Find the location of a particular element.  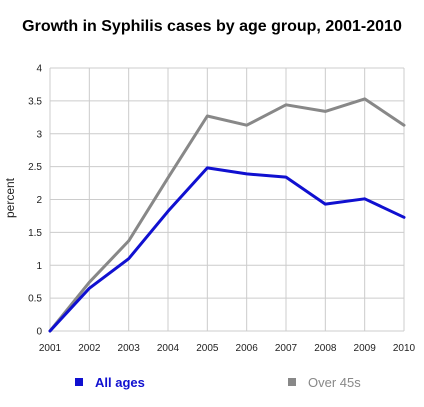

legend: All ages Over 45s is located at coordinates (218, 382).